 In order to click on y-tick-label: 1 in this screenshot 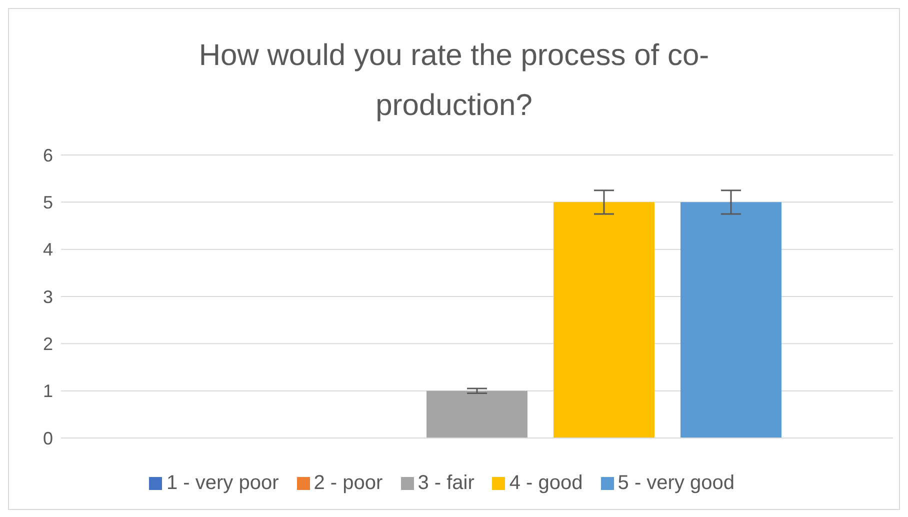, I will do `click(47, 391)`.